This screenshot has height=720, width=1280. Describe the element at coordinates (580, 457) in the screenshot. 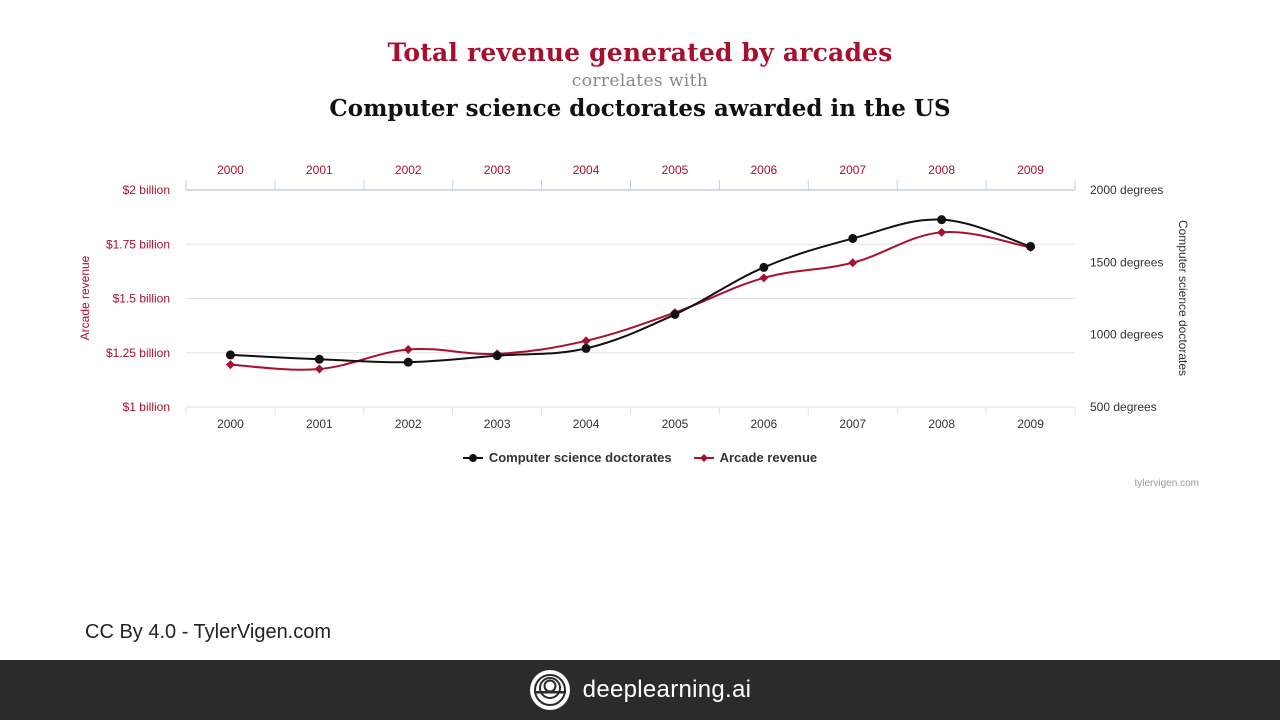

I see `legend-label-cs: Computer science doctorates` at that location.